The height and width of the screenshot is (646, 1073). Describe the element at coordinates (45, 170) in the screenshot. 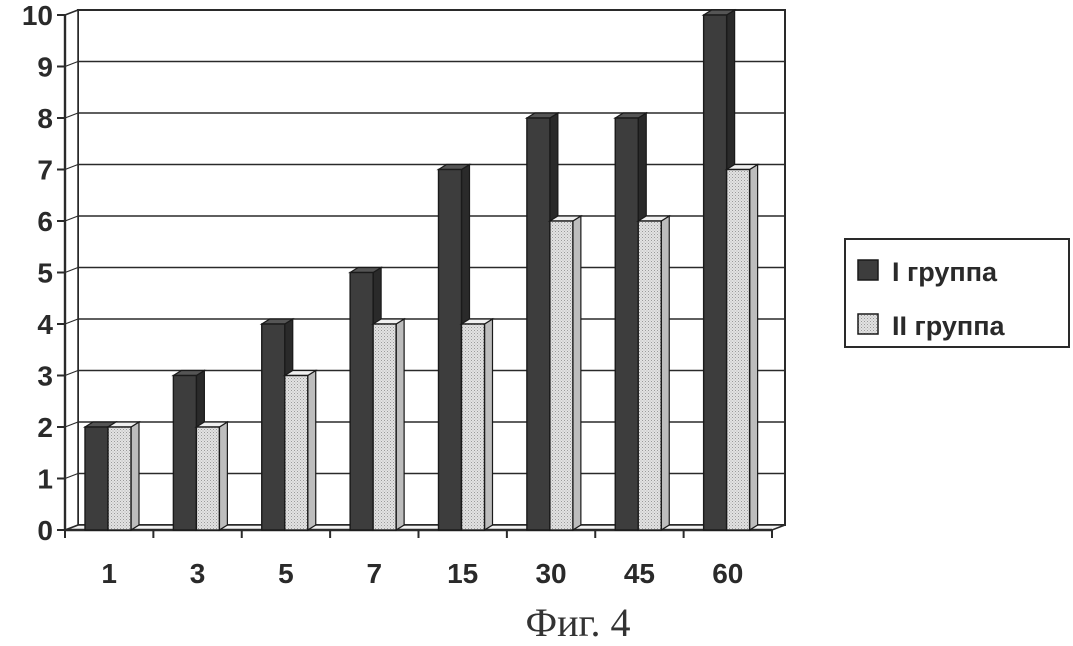

I see `y-tick-label: 7` at that location.